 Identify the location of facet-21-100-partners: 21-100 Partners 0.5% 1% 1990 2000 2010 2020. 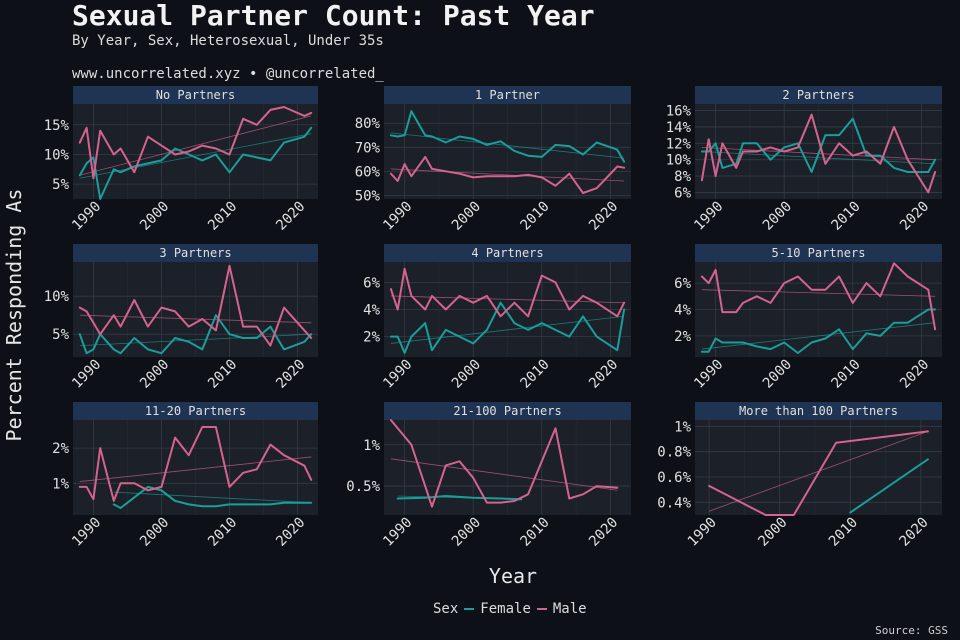
(488, 476).